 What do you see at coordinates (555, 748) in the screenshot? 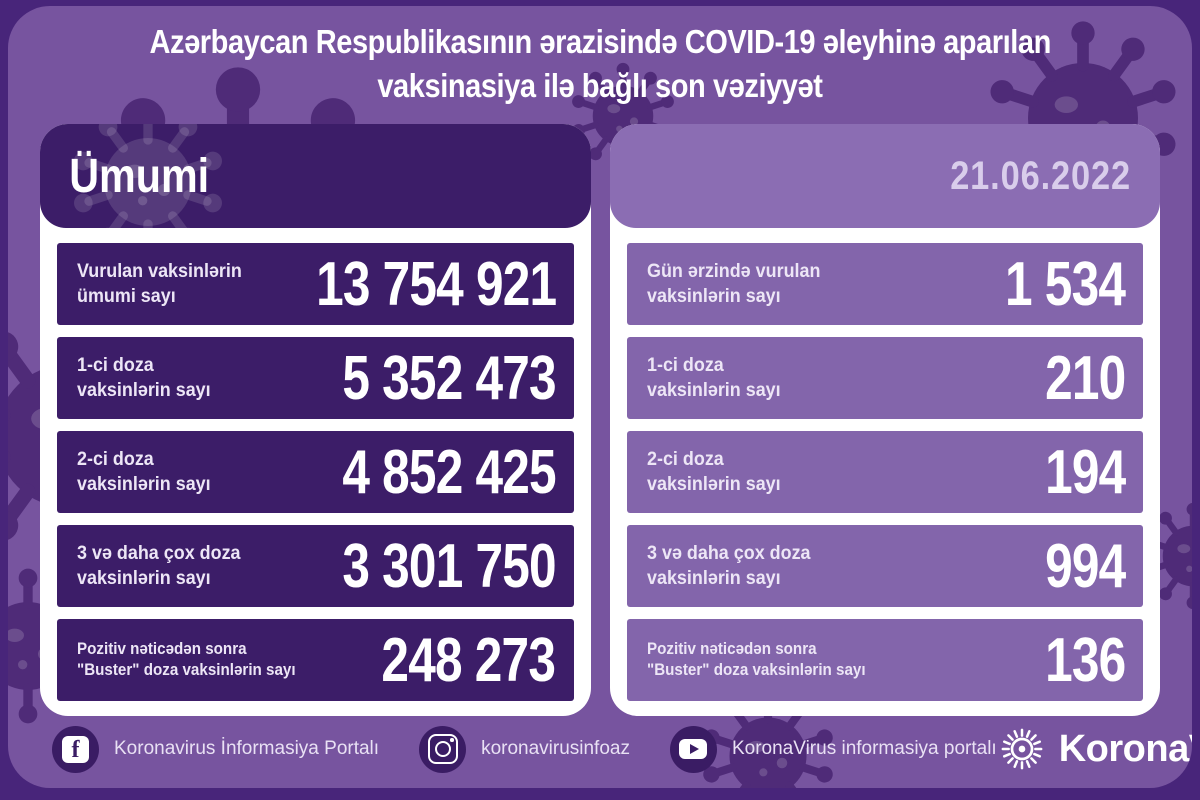
I see `instagram-label: koronavirusinfoaz` at bounding box center [555, 748].